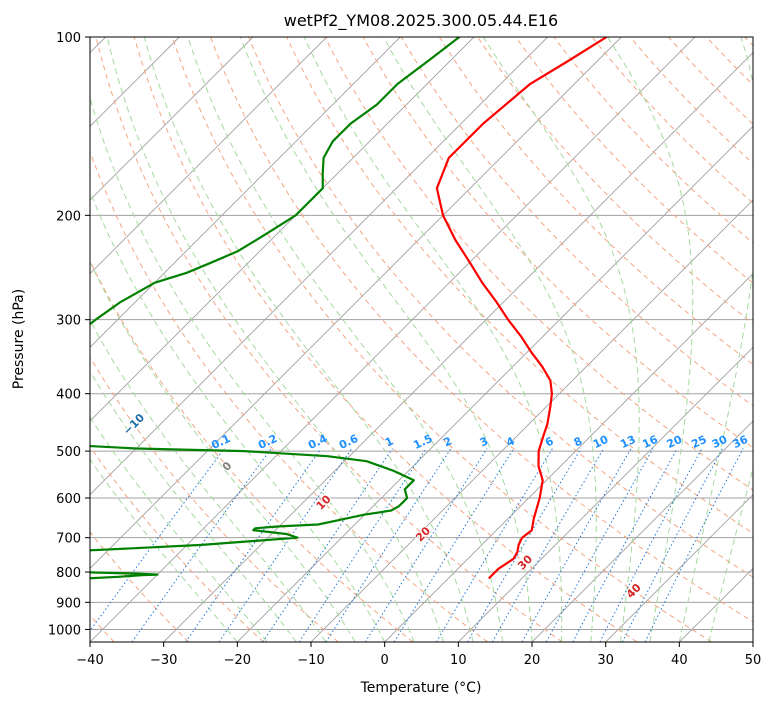  Describe the element at coordinates (601, 442) in the screenshot. I see `mixing-ratio-label: 10` at that location.